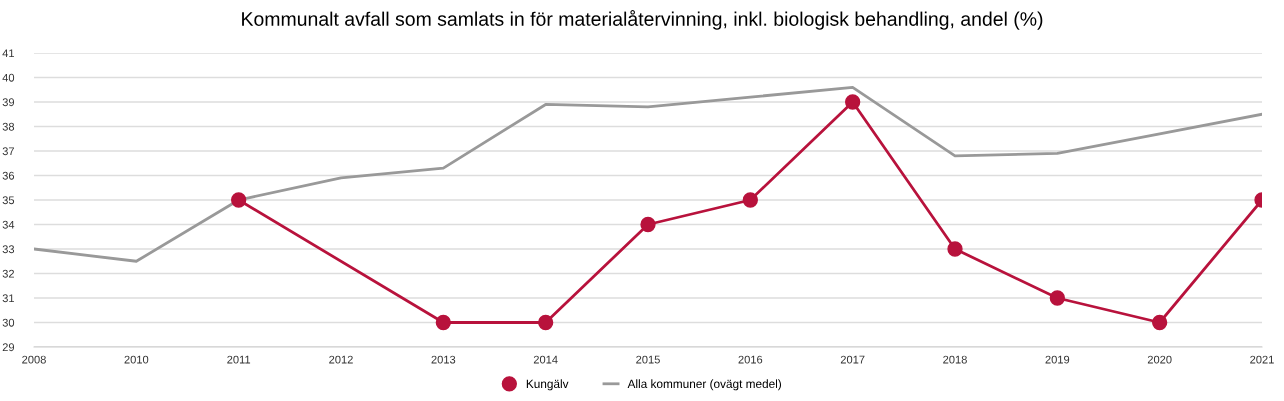 The width and height of the screenshot is (1284, 401). Describe the element at coordinates (547, 385) in the screenshot. I see `legend-label: Kungälv` at that location.